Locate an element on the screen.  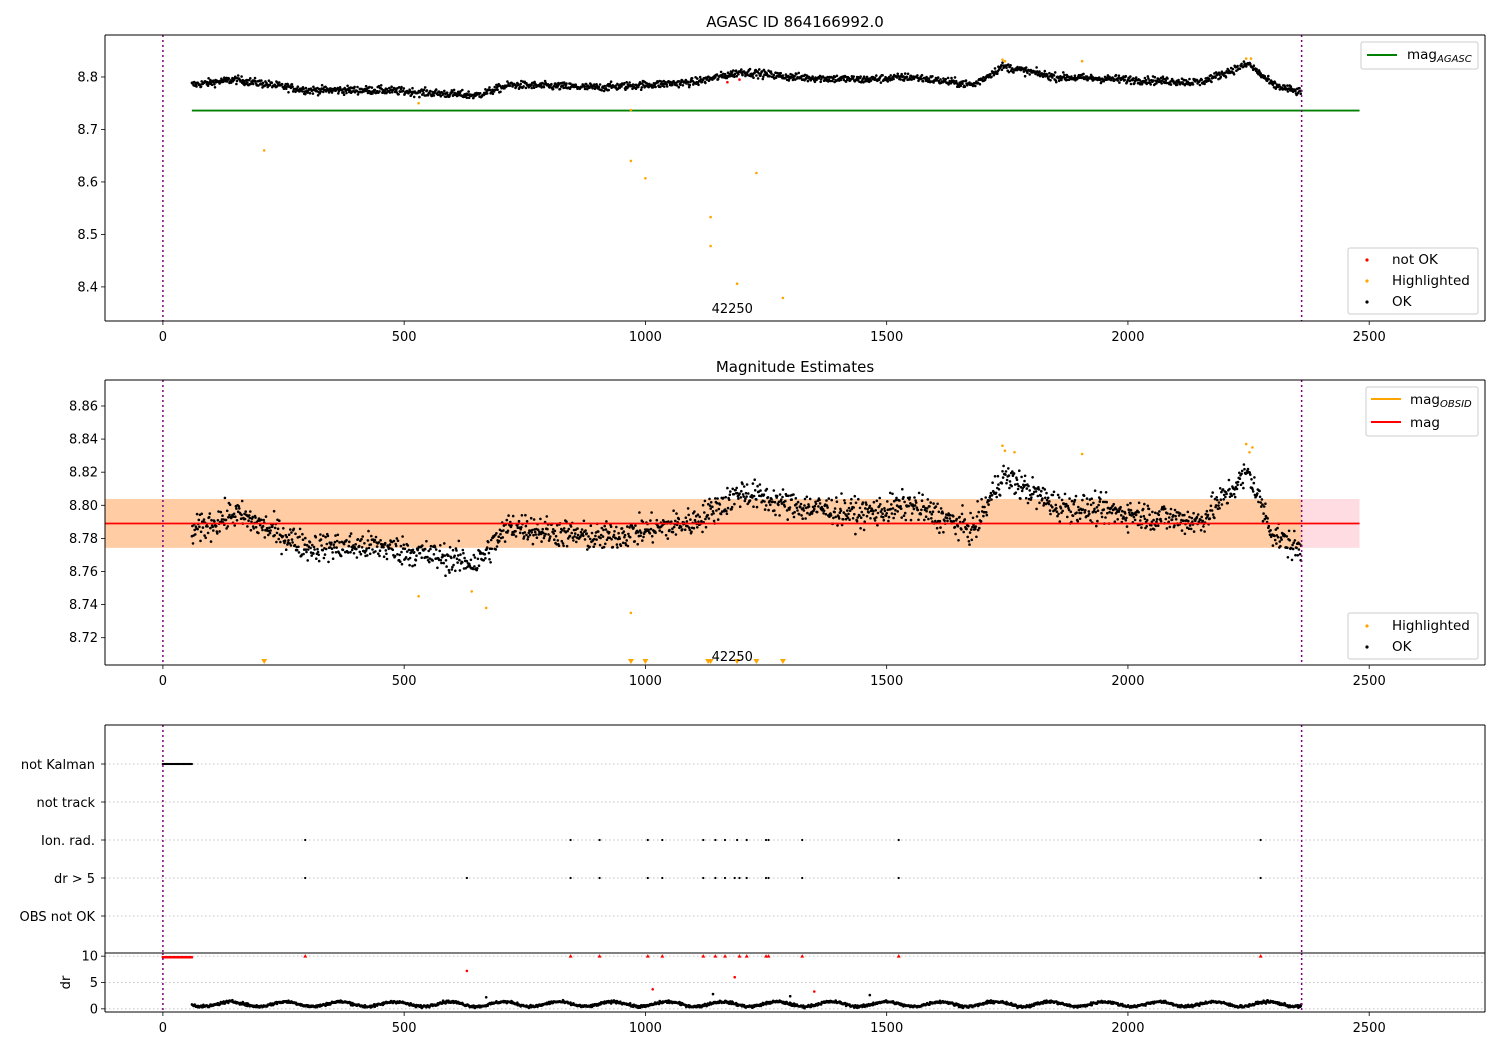
agasc-ytick-label: 8.4 is located at coordinates (87, 287).